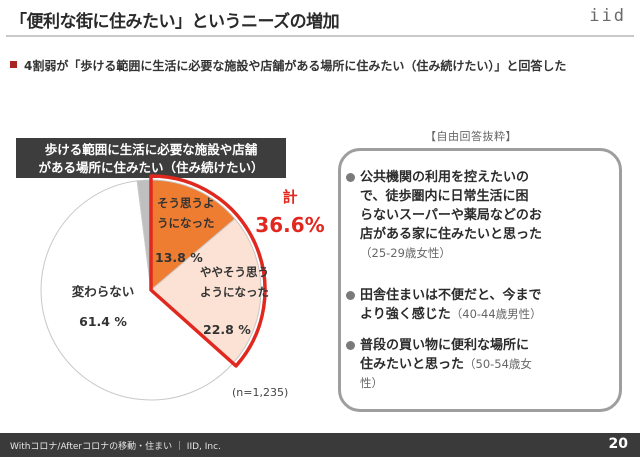  Describe the element at coordinates (618, 444) in the screenshot. I see `page-number: 20` at that location.